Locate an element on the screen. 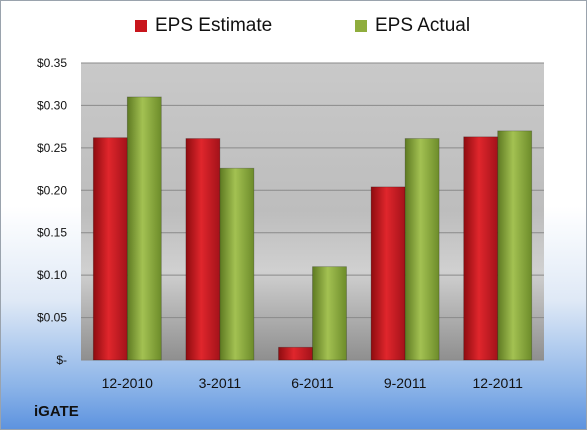 This screenshot has width=587, height=431. legend-item-estimate: EPS Estimate is located at coordinates (203, 26).